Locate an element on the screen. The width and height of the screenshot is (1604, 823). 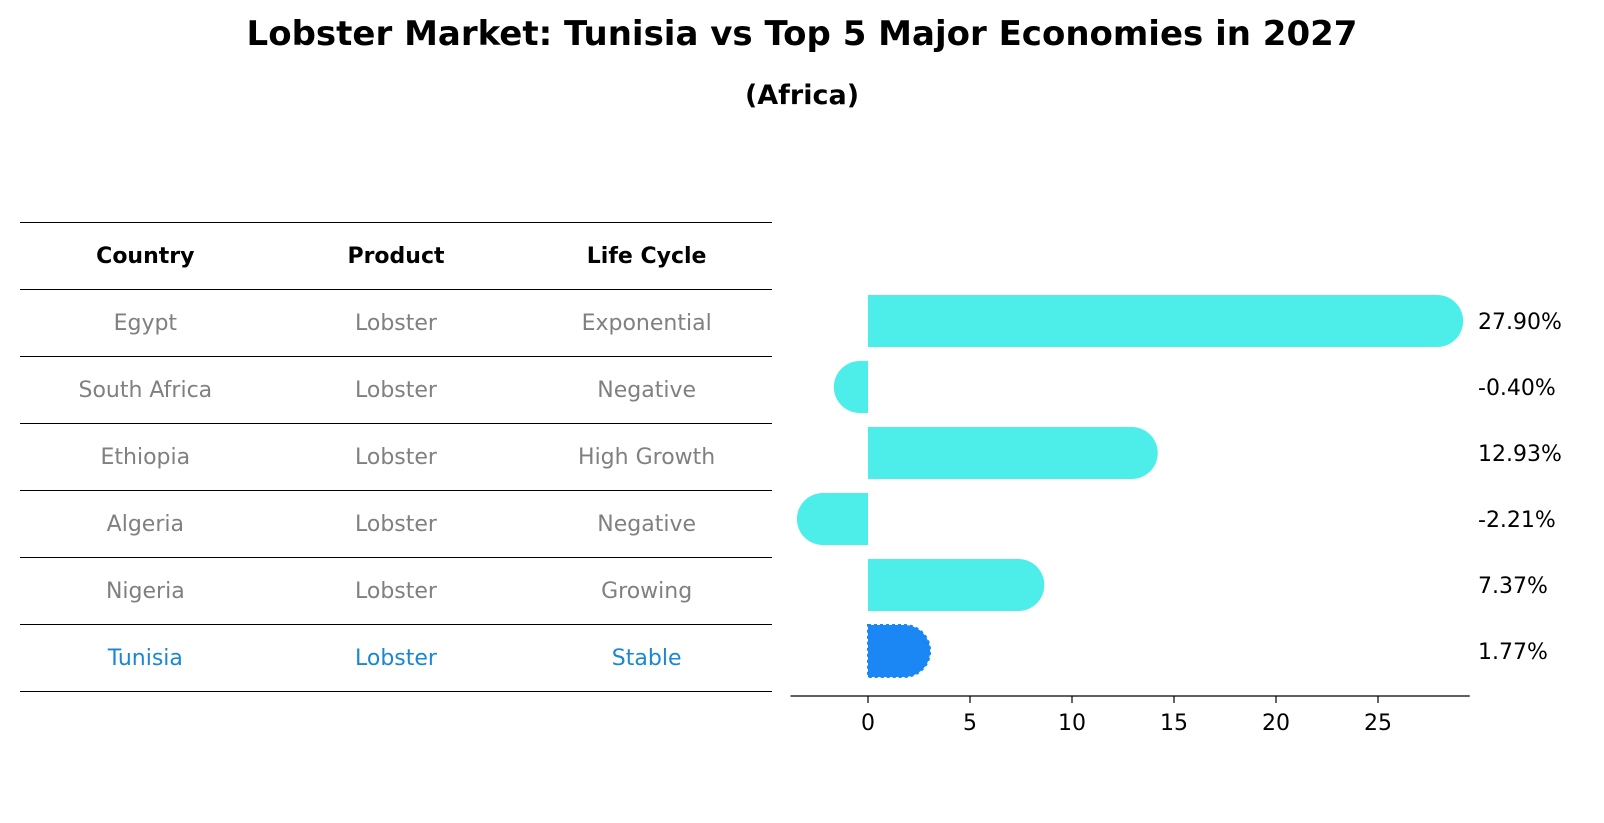
bar-value-label: 1.77% is located at coordinates (1513, 652).